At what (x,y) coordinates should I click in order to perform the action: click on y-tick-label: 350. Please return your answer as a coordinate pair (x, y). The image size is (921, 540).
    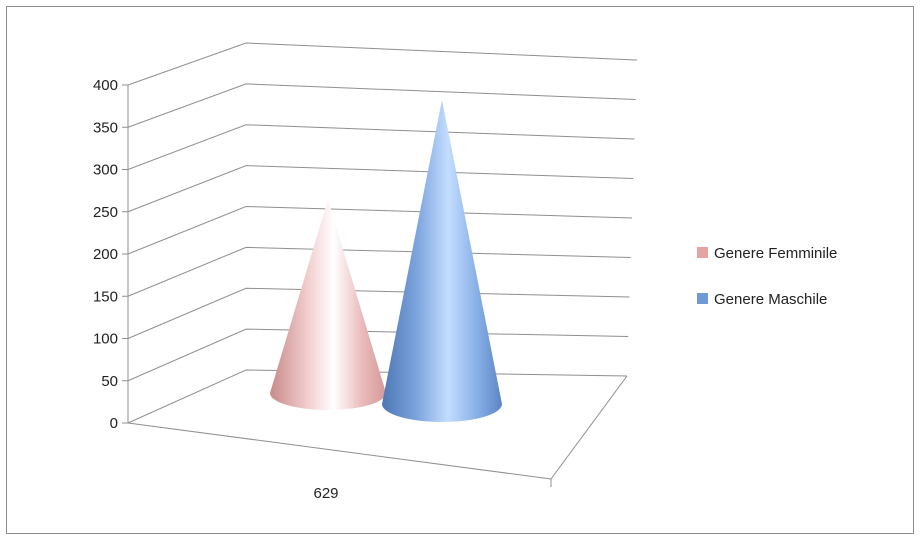
    Looking at the image, I should click on (105, 127).